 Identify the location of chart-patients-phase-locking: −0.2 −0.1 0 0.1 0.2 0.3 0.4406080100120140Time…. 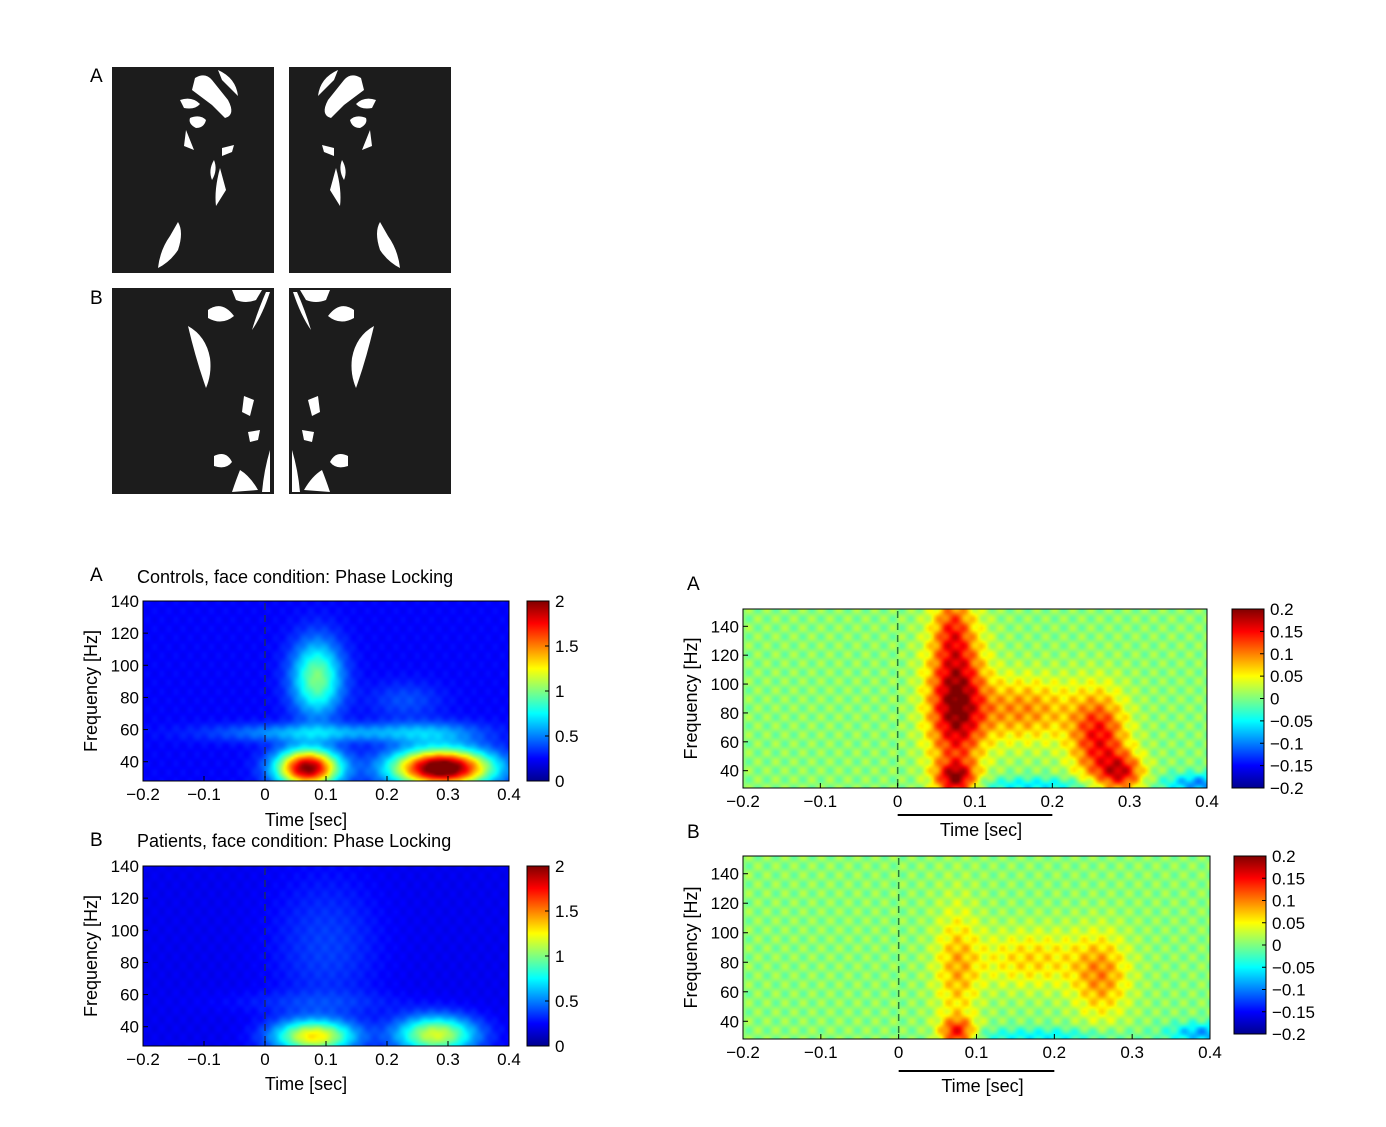
(330, 962).